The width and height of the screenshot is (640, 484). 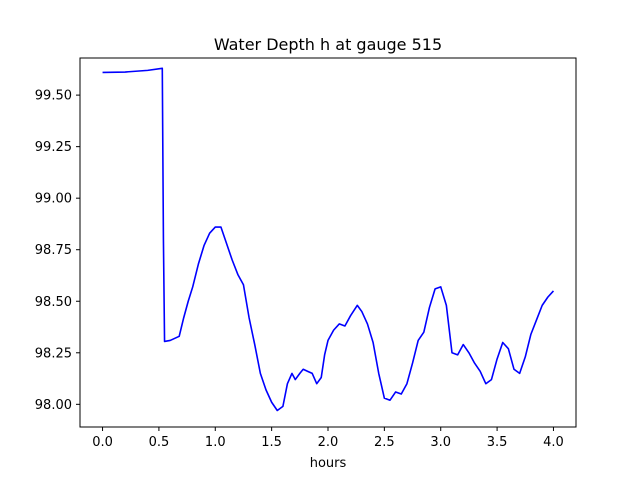 I want to click on chart-title: Water Depth h at gauge 515, so click(x=328, y=44).